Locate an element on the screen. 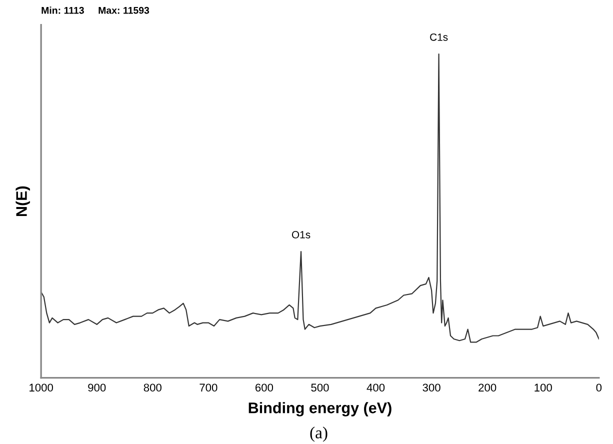 This screenshot has width=613, height=444. x-tick-label: 500 is located at coordinates (320, 388).